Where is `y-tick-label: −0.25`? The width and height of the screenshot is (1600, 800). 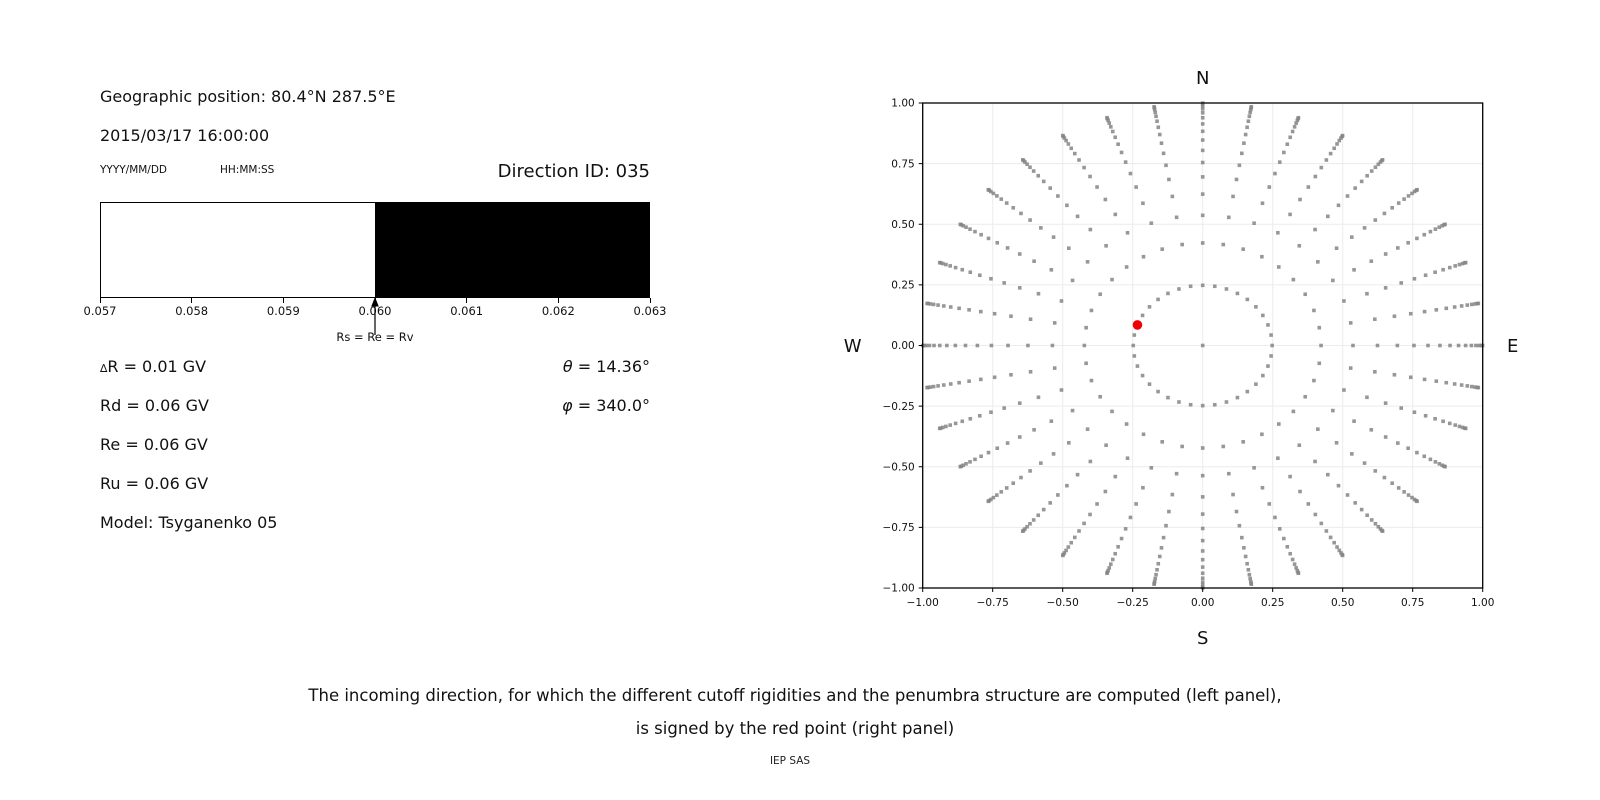
y-tick-label: −0.25 is located at coordinates (899, 407).